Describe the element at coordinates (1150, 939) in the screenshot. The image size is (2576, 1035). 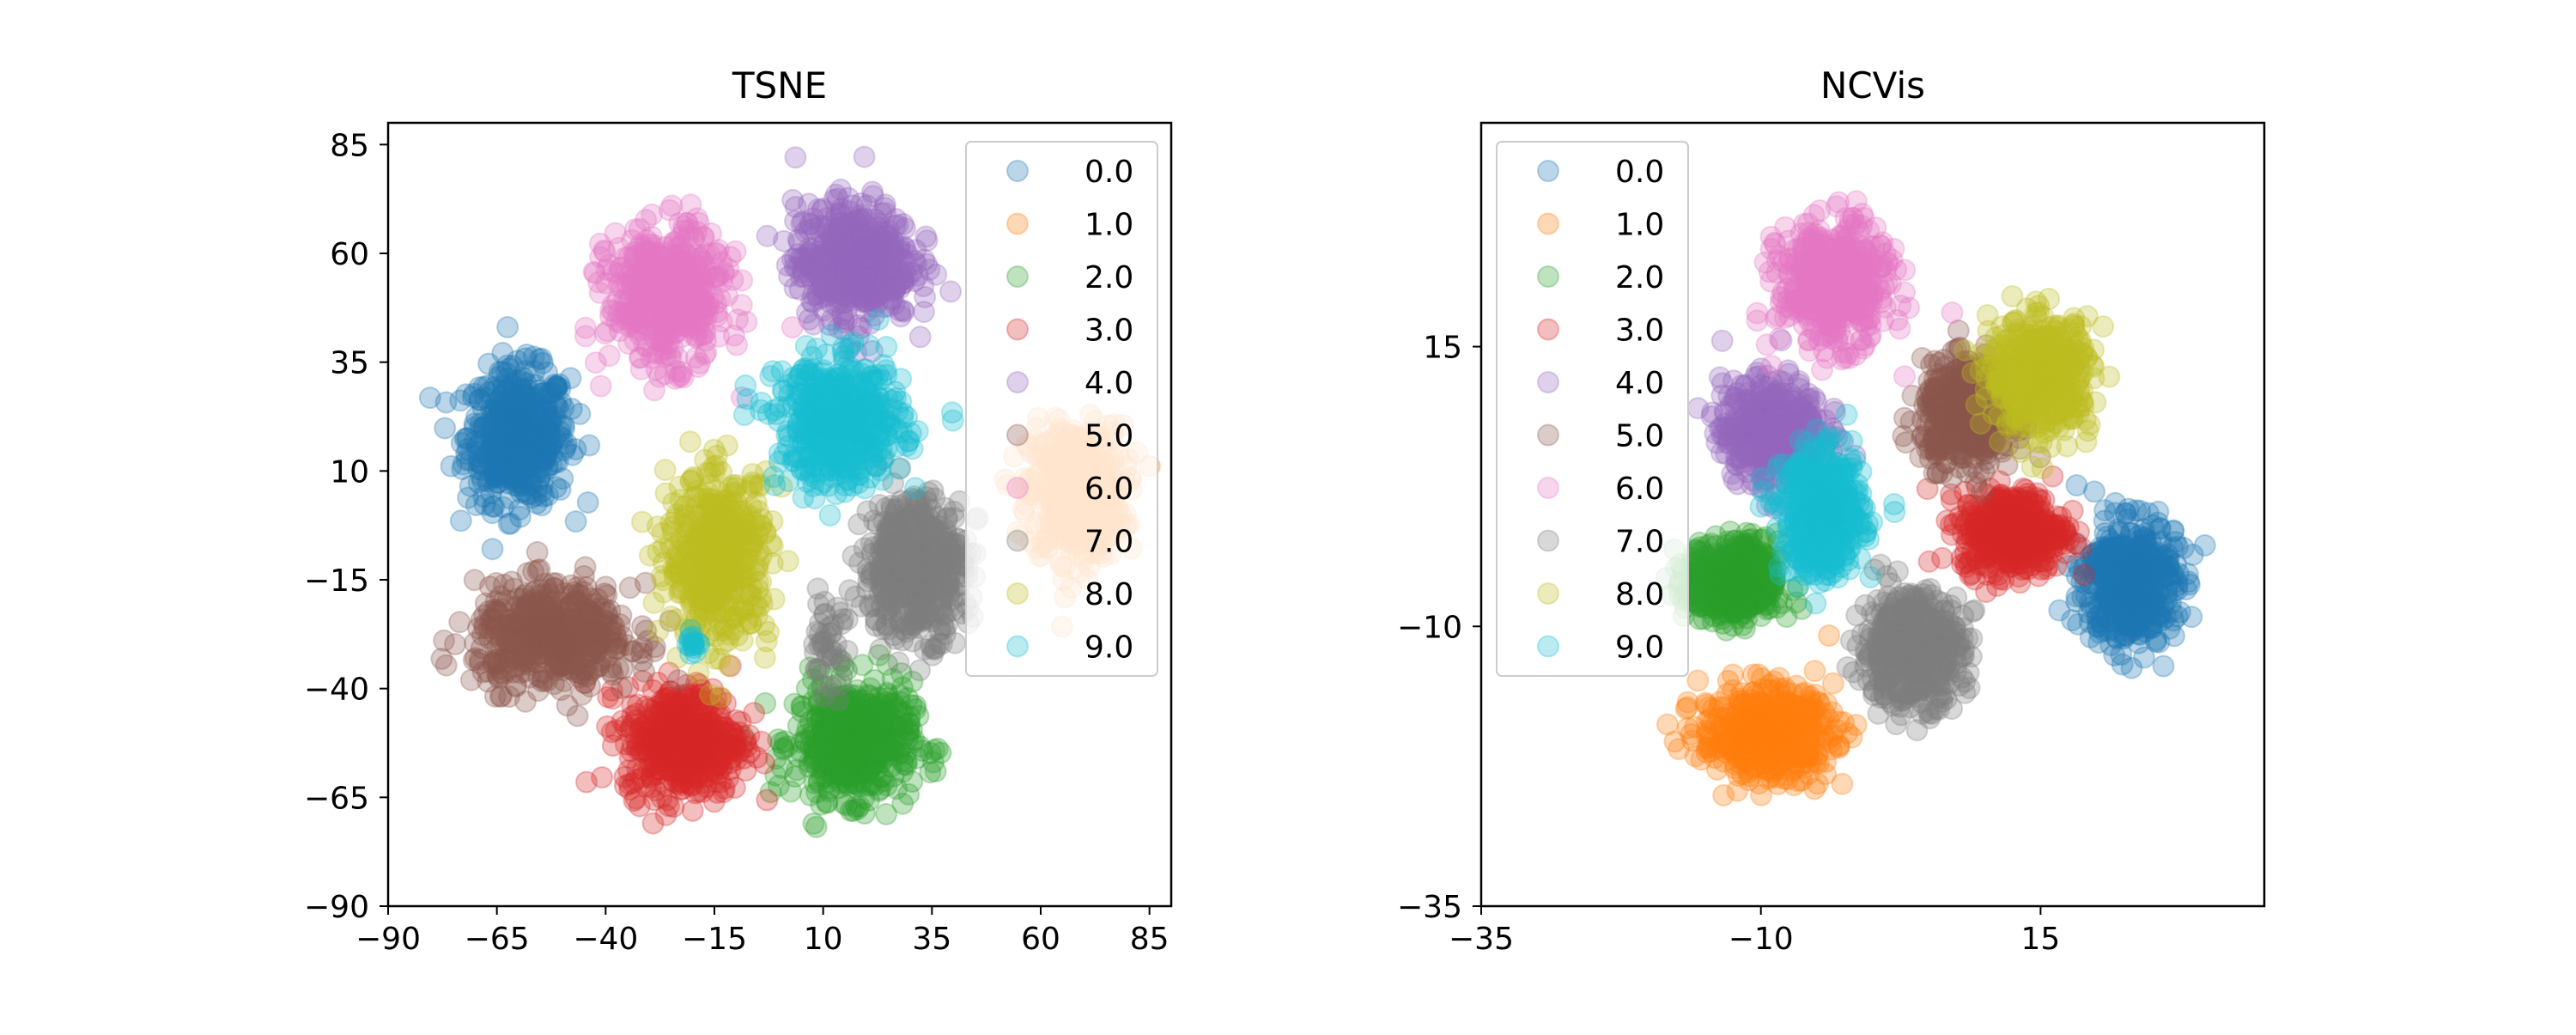
I see `x-tick-label: 85` at that location.